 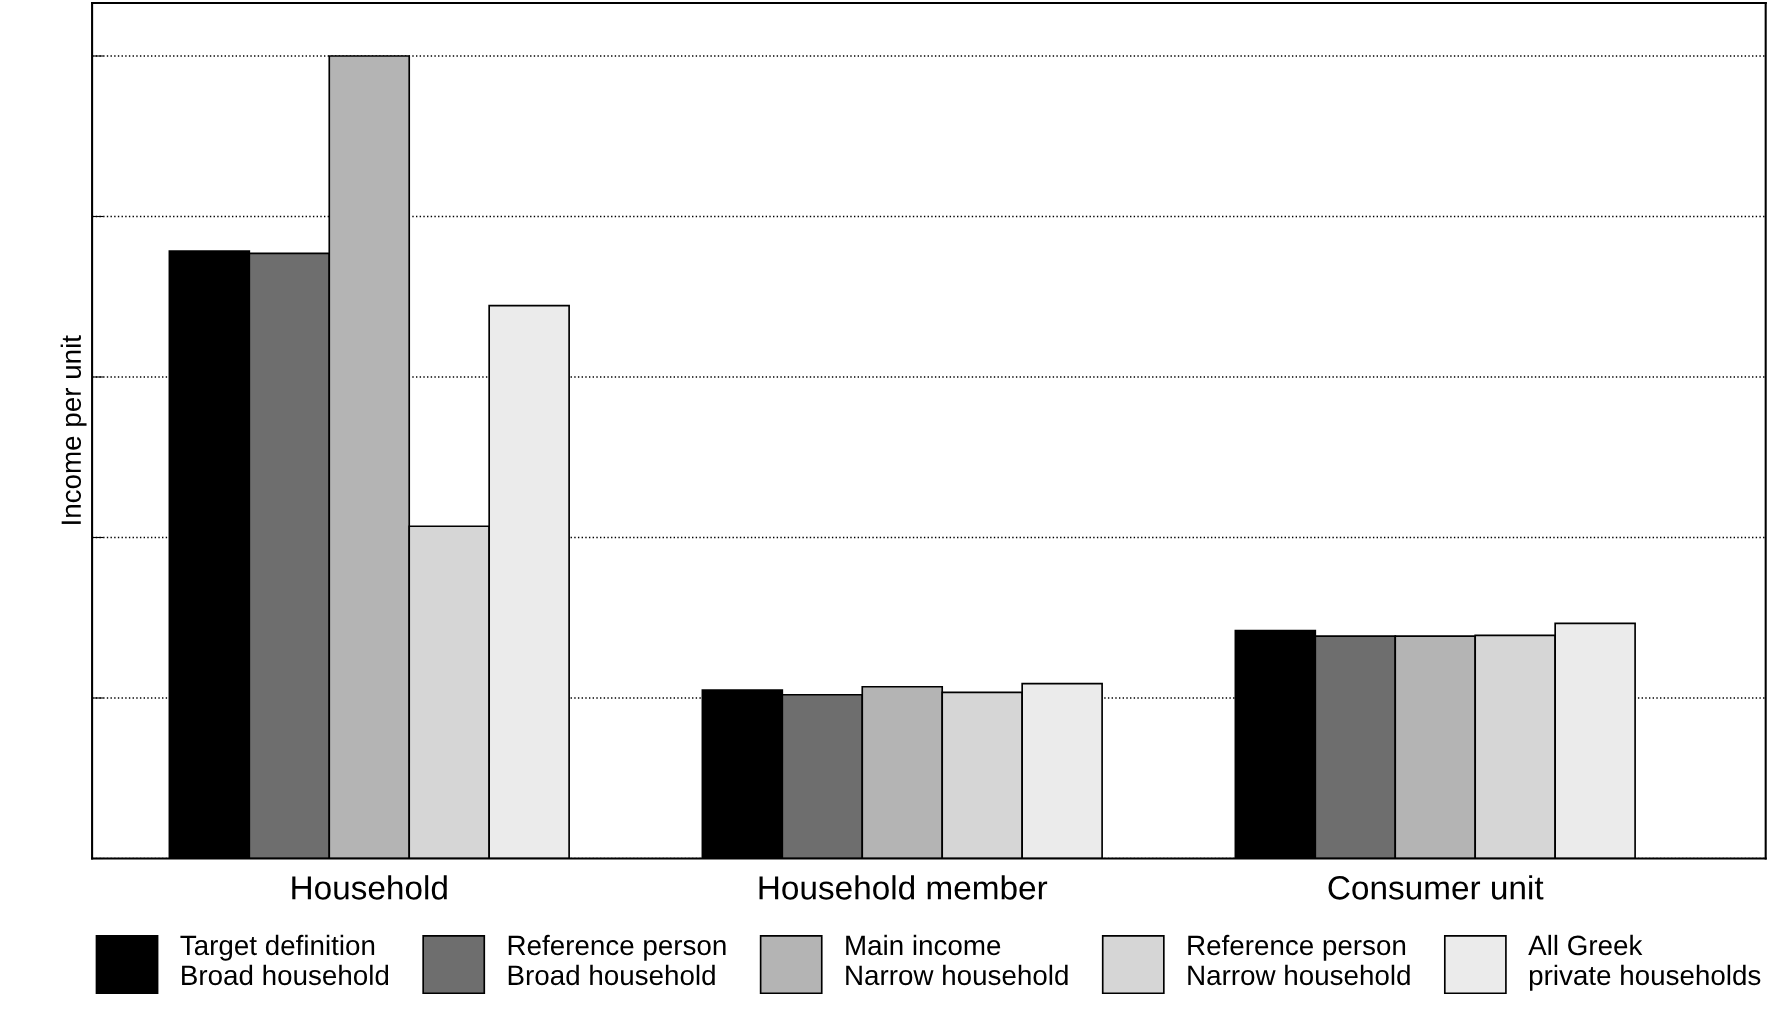 What do you see at coordinates (1644, 962) in the screenshot?
I see `legend-label: All Greek private households` at bounding box center [1644, 962].